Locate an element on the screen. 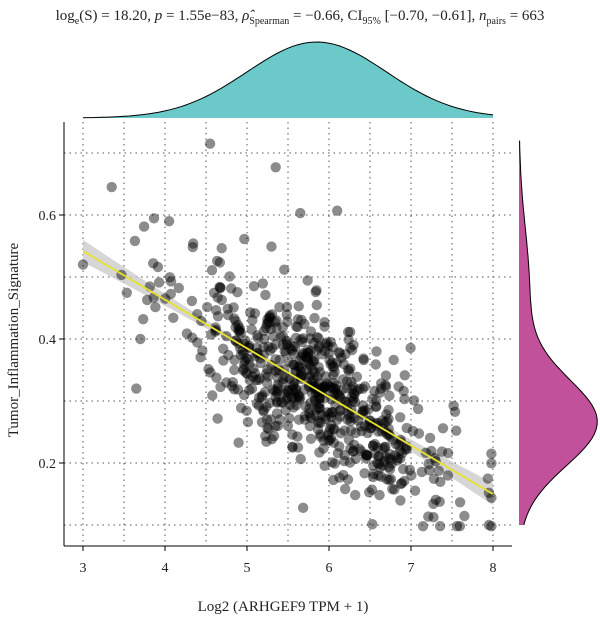 This screenshot has width=600, height=618. x-tick-label: 6 is located at coordinates (329, 568).